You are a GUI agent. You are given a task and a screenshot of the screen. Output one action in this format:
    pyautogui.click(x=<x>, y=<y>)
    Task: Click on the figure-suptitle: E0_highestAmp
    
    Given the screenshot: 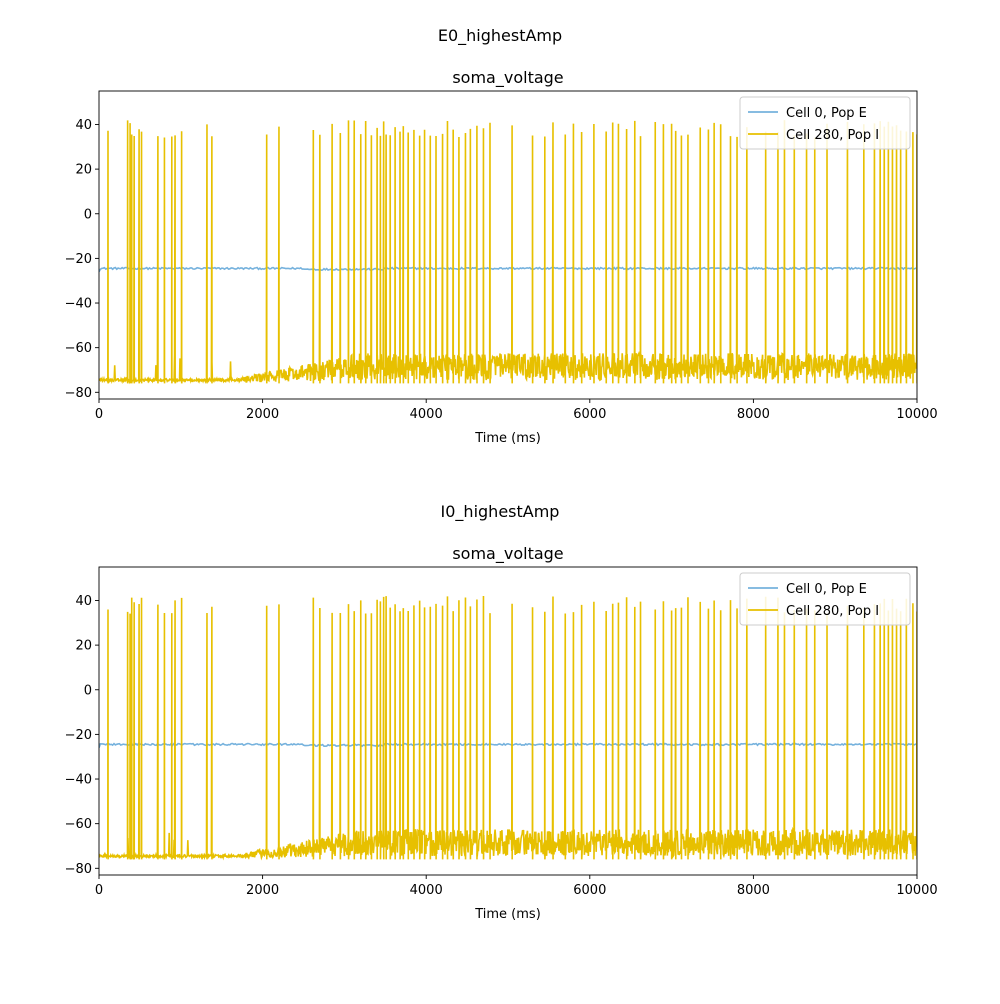 What is the action you would take?
    pyautogui.click(x=500, y=36)
    